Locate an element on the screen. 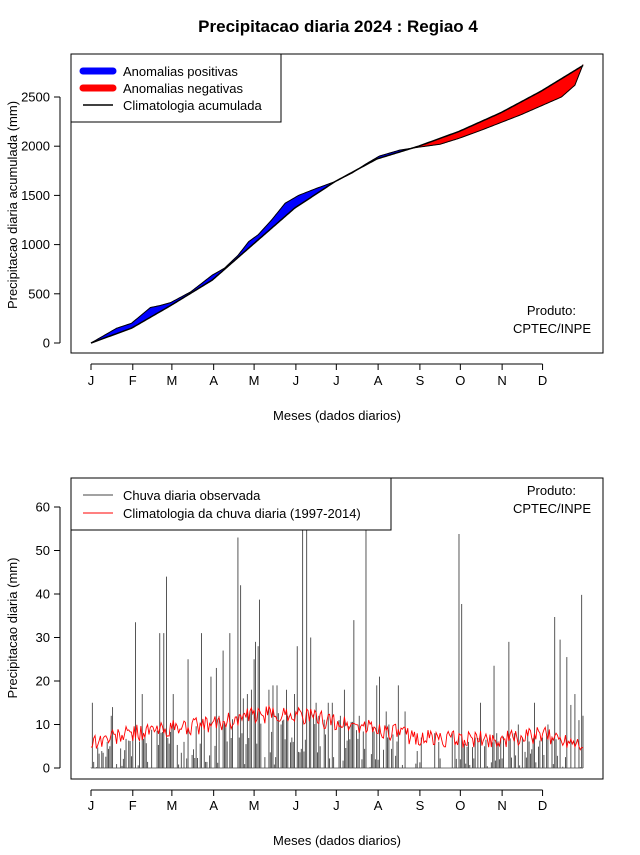 The height and width of the screenshot is (855, 640). legend-label-climatology: Climatologia acumulada is located at coordinates (193, 105).